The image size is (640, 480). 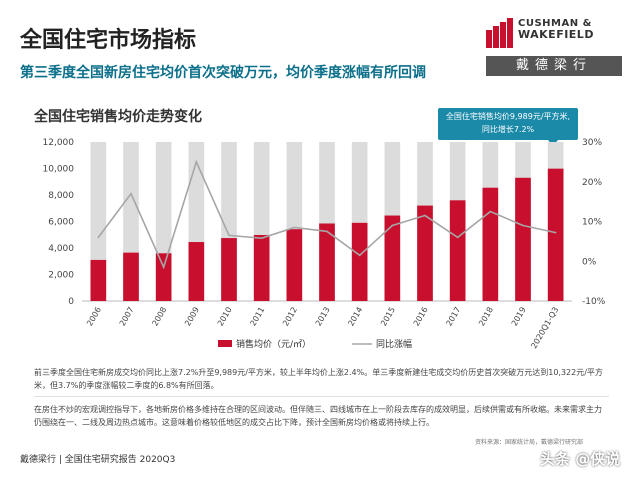 I want to click on note-divider, so click(x=321, y=396).